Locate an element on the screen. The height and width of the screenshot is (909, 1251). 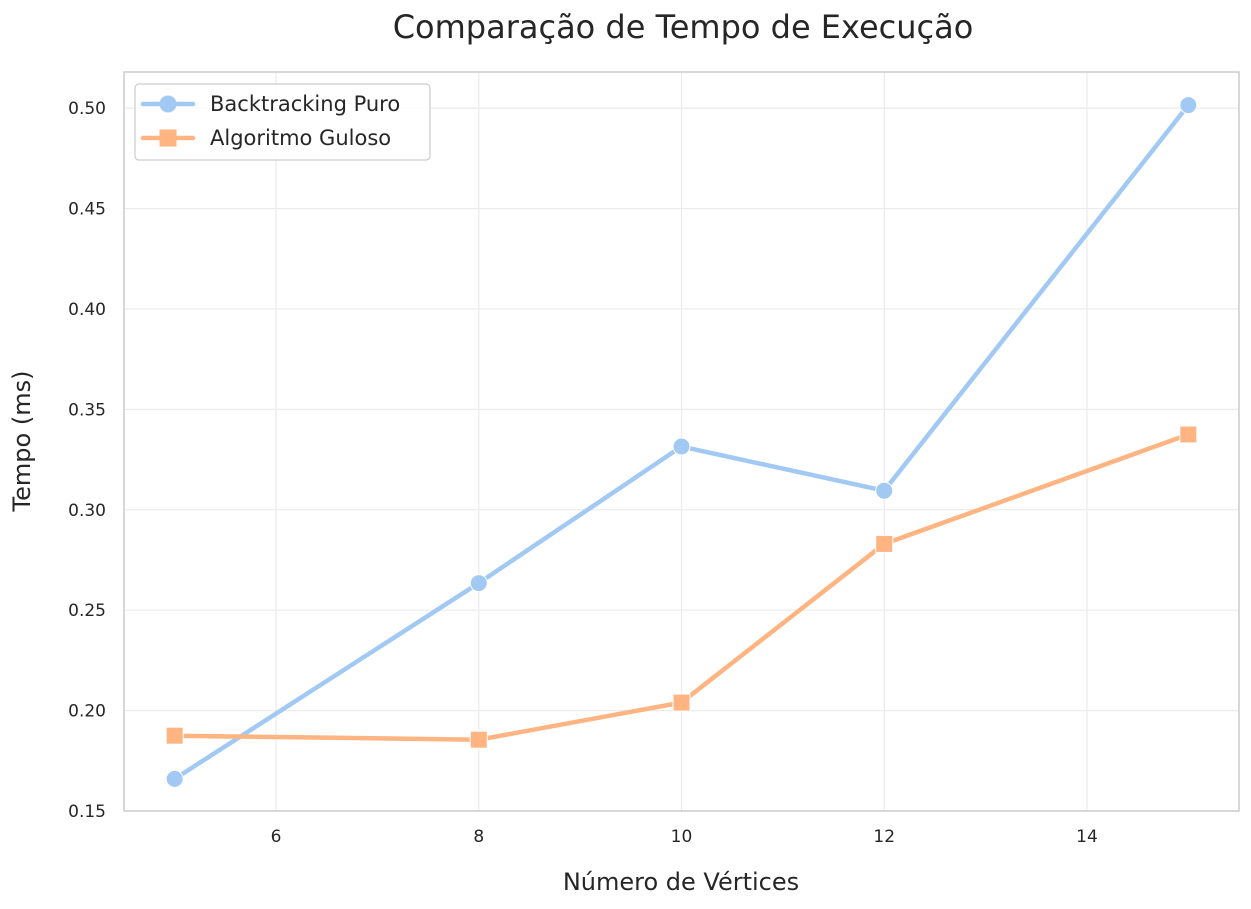
legend-box is located at coordinates (282, 122).